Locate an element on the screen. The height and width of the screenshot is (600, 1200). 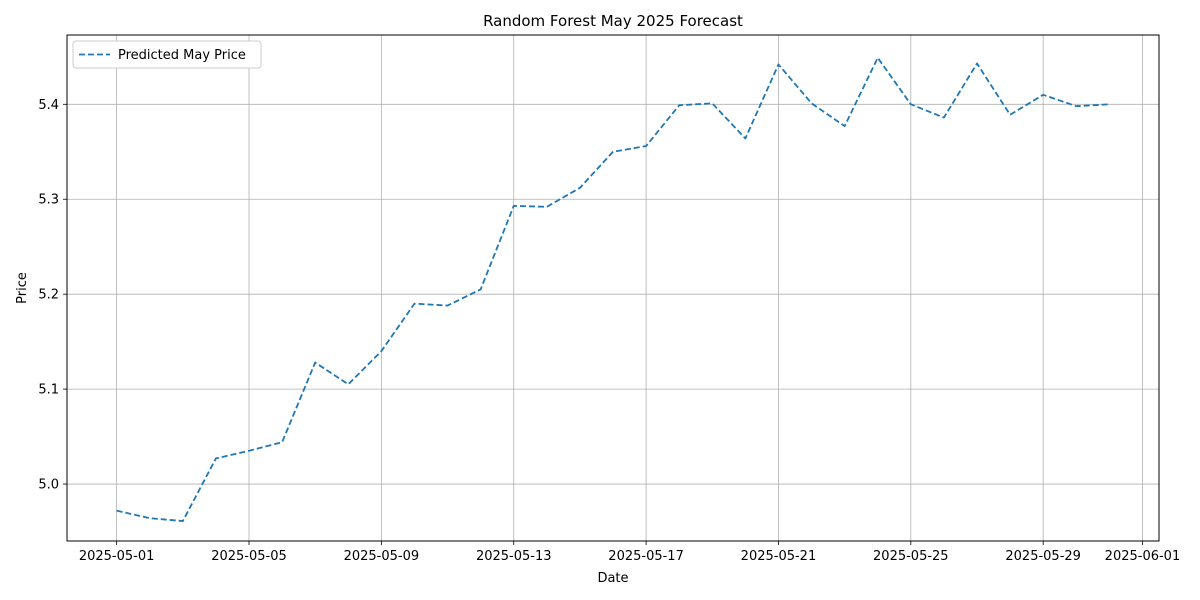
x-tick-label: 2025-05-09 is located at coordinates (382, 556).